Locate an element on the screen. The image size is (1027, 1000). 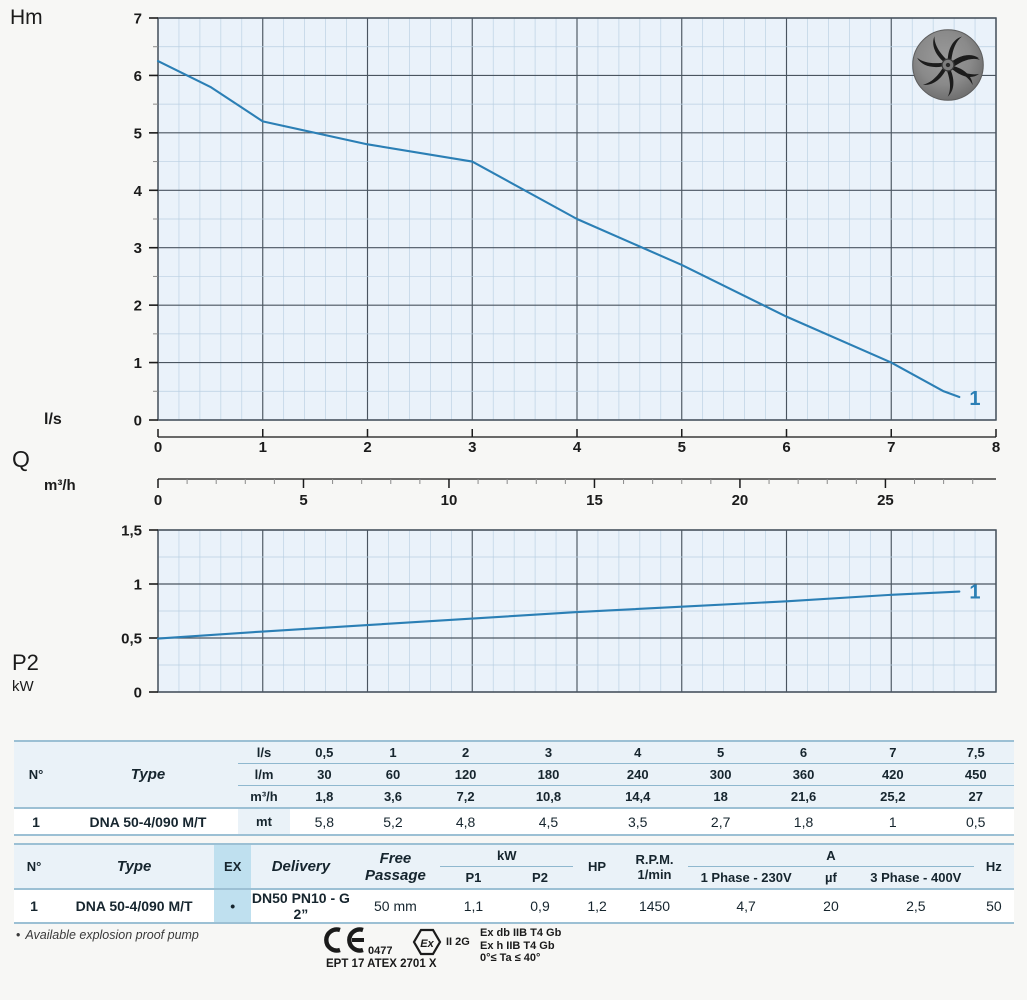
flow-value-ls: 3 is located at coordinates (548, 752).